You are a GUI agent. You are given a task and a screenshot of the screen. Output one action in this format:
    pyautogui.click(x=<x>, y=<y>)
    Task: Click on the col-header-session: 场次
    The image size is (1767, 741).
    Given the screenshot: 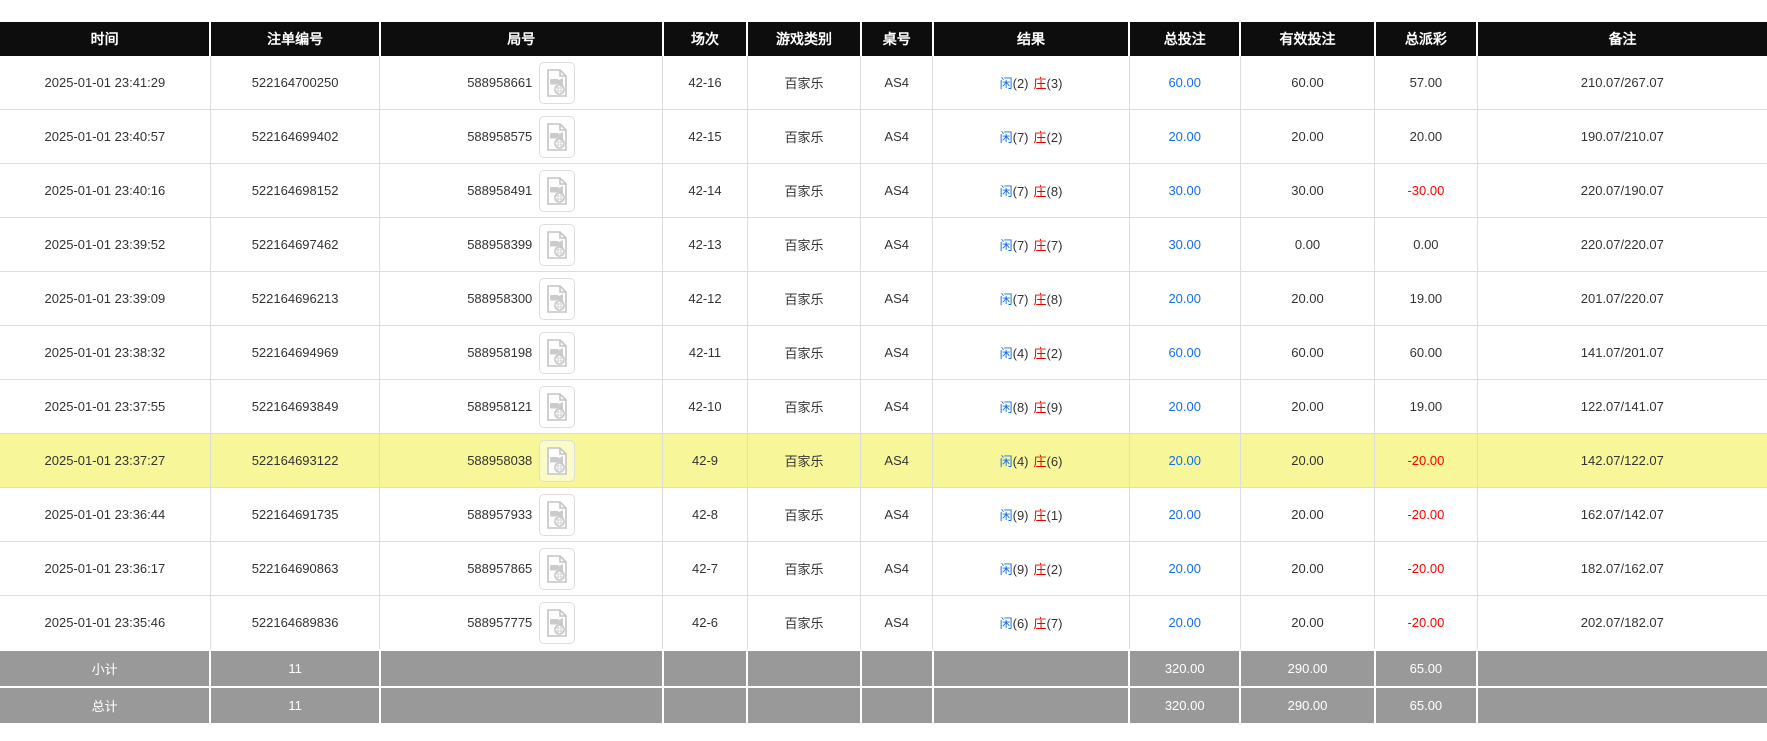 What is the action you would take?
    pyautogui.click(x=705, y=39)
    